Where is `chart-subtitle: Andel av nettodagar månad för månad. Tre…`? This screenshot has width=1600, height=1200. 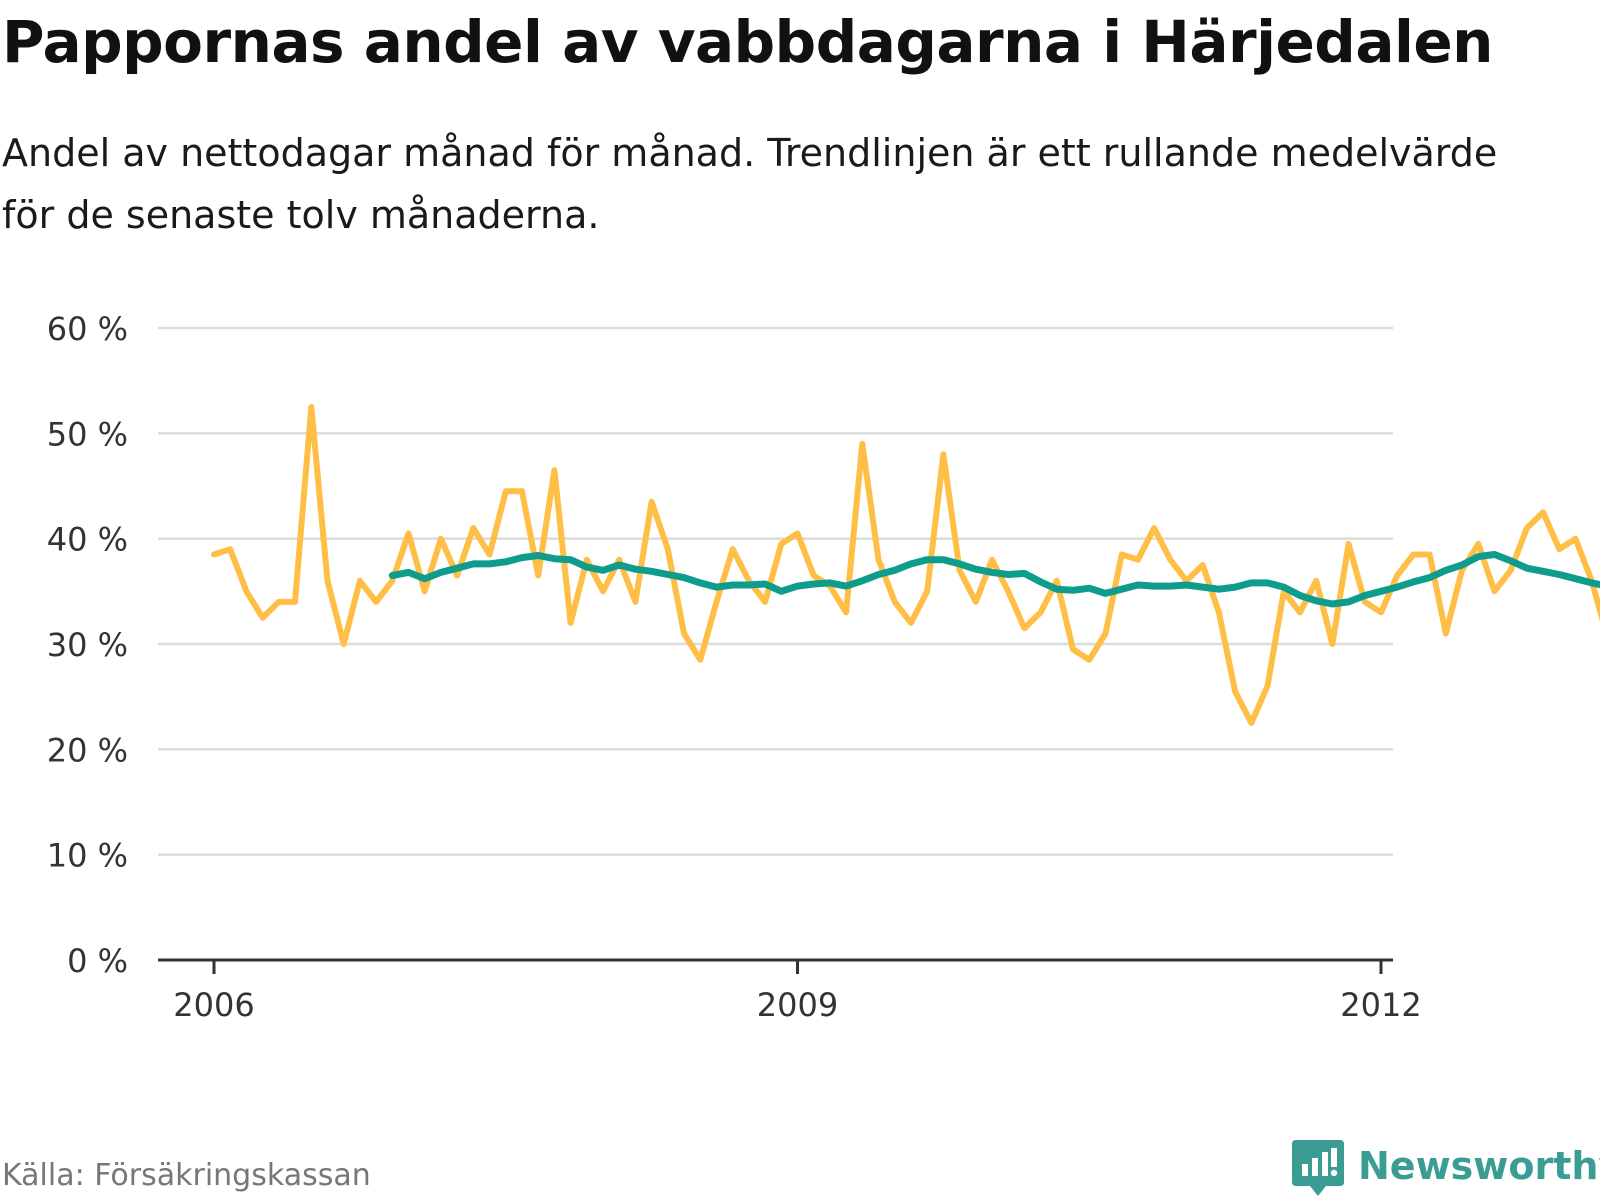
chart-subtitle: Andel av nettodagar månad för månad. Tre… is located at coordinates (750, 184).